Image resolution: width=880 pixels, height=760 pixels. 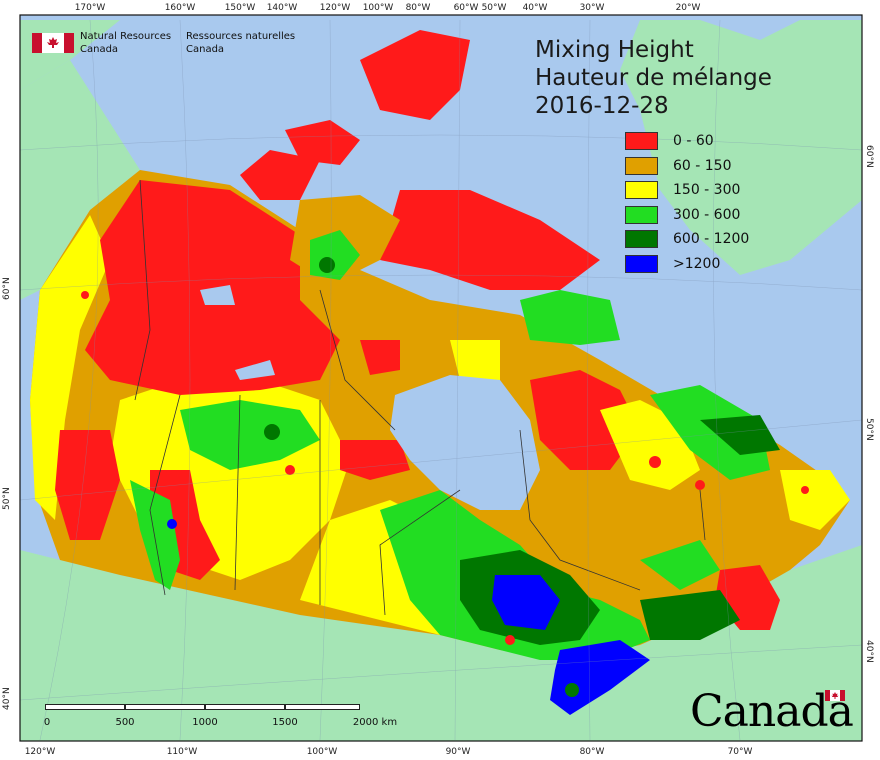 I want to click on title-date: 2016-12-28, so click(x=602, y=106).